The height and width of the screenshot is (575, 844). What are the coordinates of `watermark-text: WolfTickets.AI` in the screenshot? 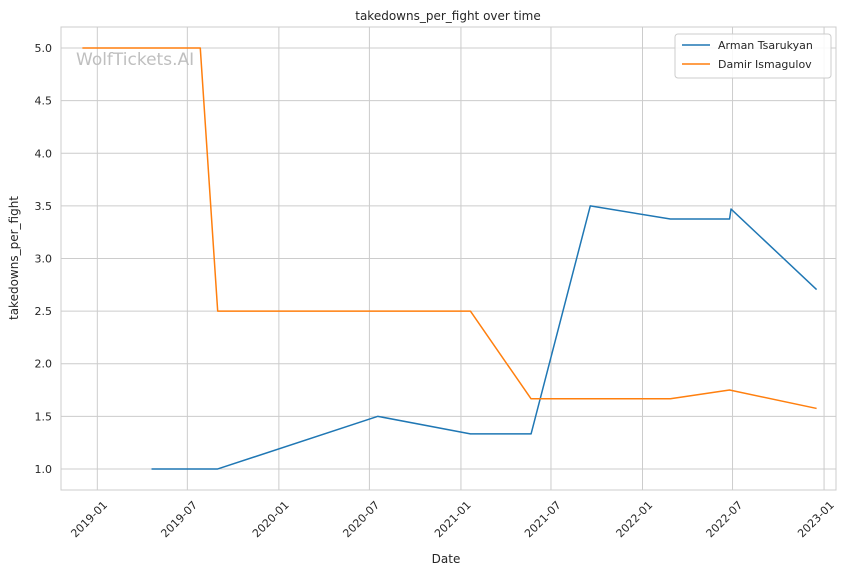 It's located at (135, 60).